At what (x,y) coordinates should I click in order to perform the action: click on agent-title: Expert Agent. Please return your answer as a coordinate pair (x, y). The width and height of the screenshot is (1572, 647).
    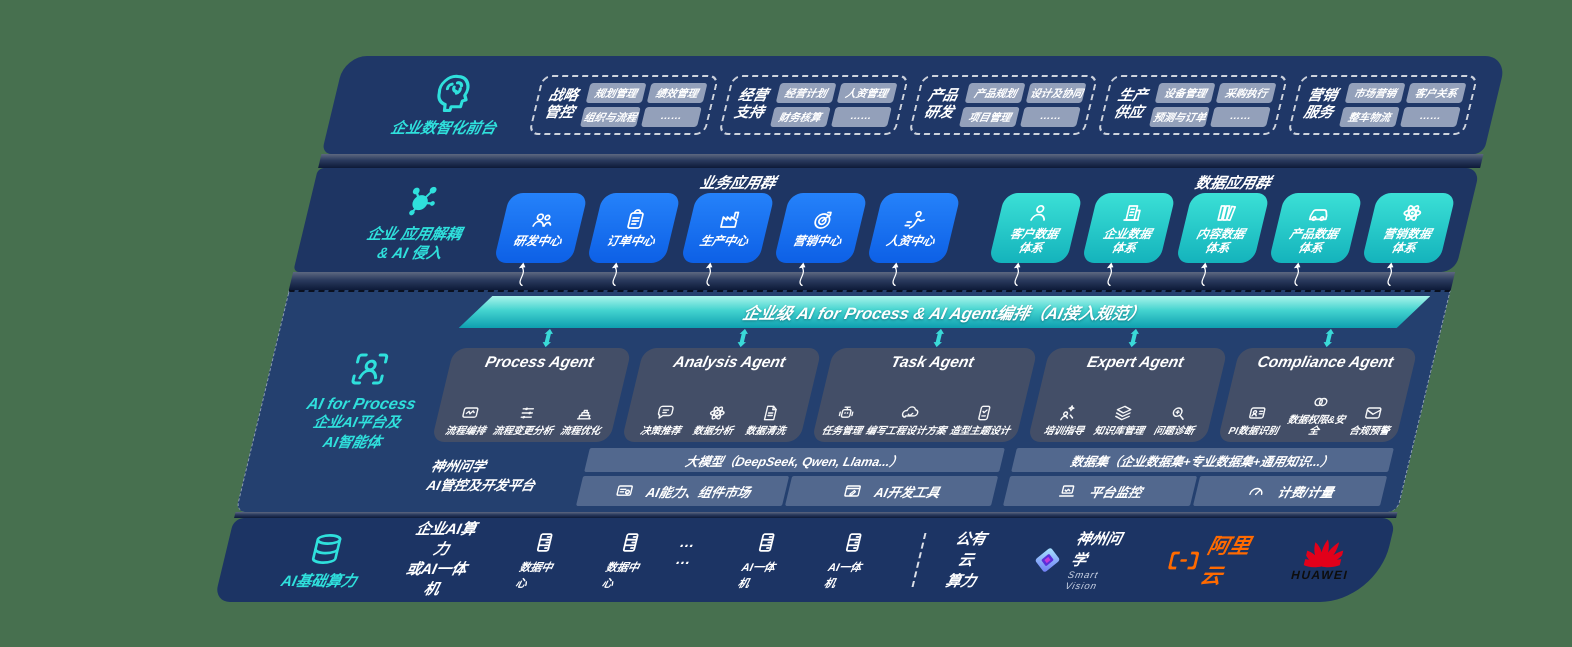
    Looking at the image, I should click on (1135, 362).